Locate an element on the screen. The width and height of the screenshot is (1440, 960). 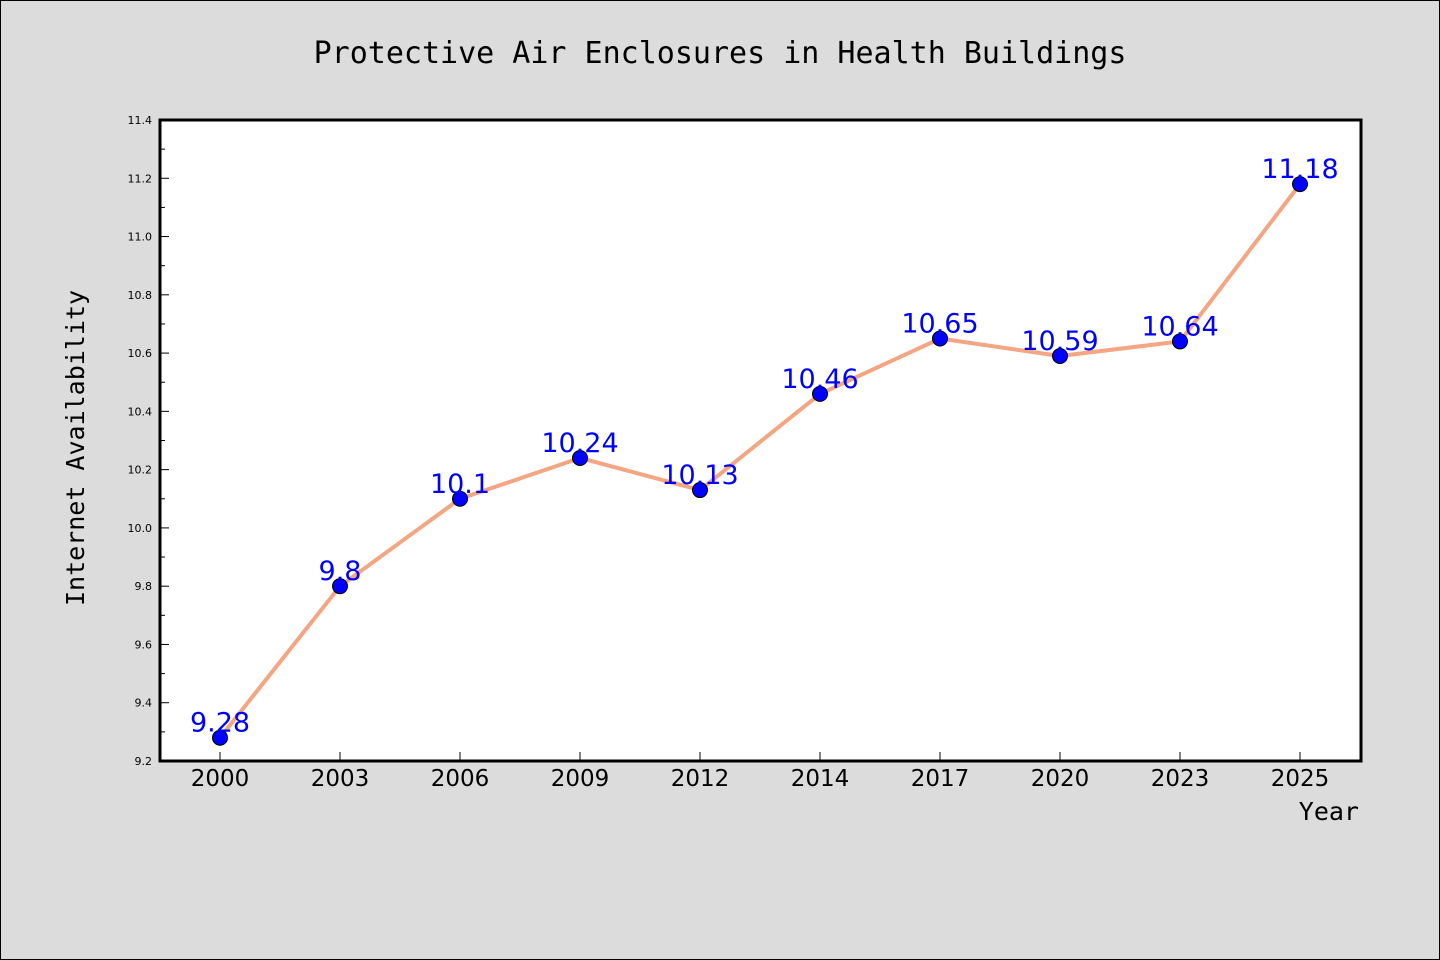
y-tick-label: 11.4 is located at coordinates (140, 120).